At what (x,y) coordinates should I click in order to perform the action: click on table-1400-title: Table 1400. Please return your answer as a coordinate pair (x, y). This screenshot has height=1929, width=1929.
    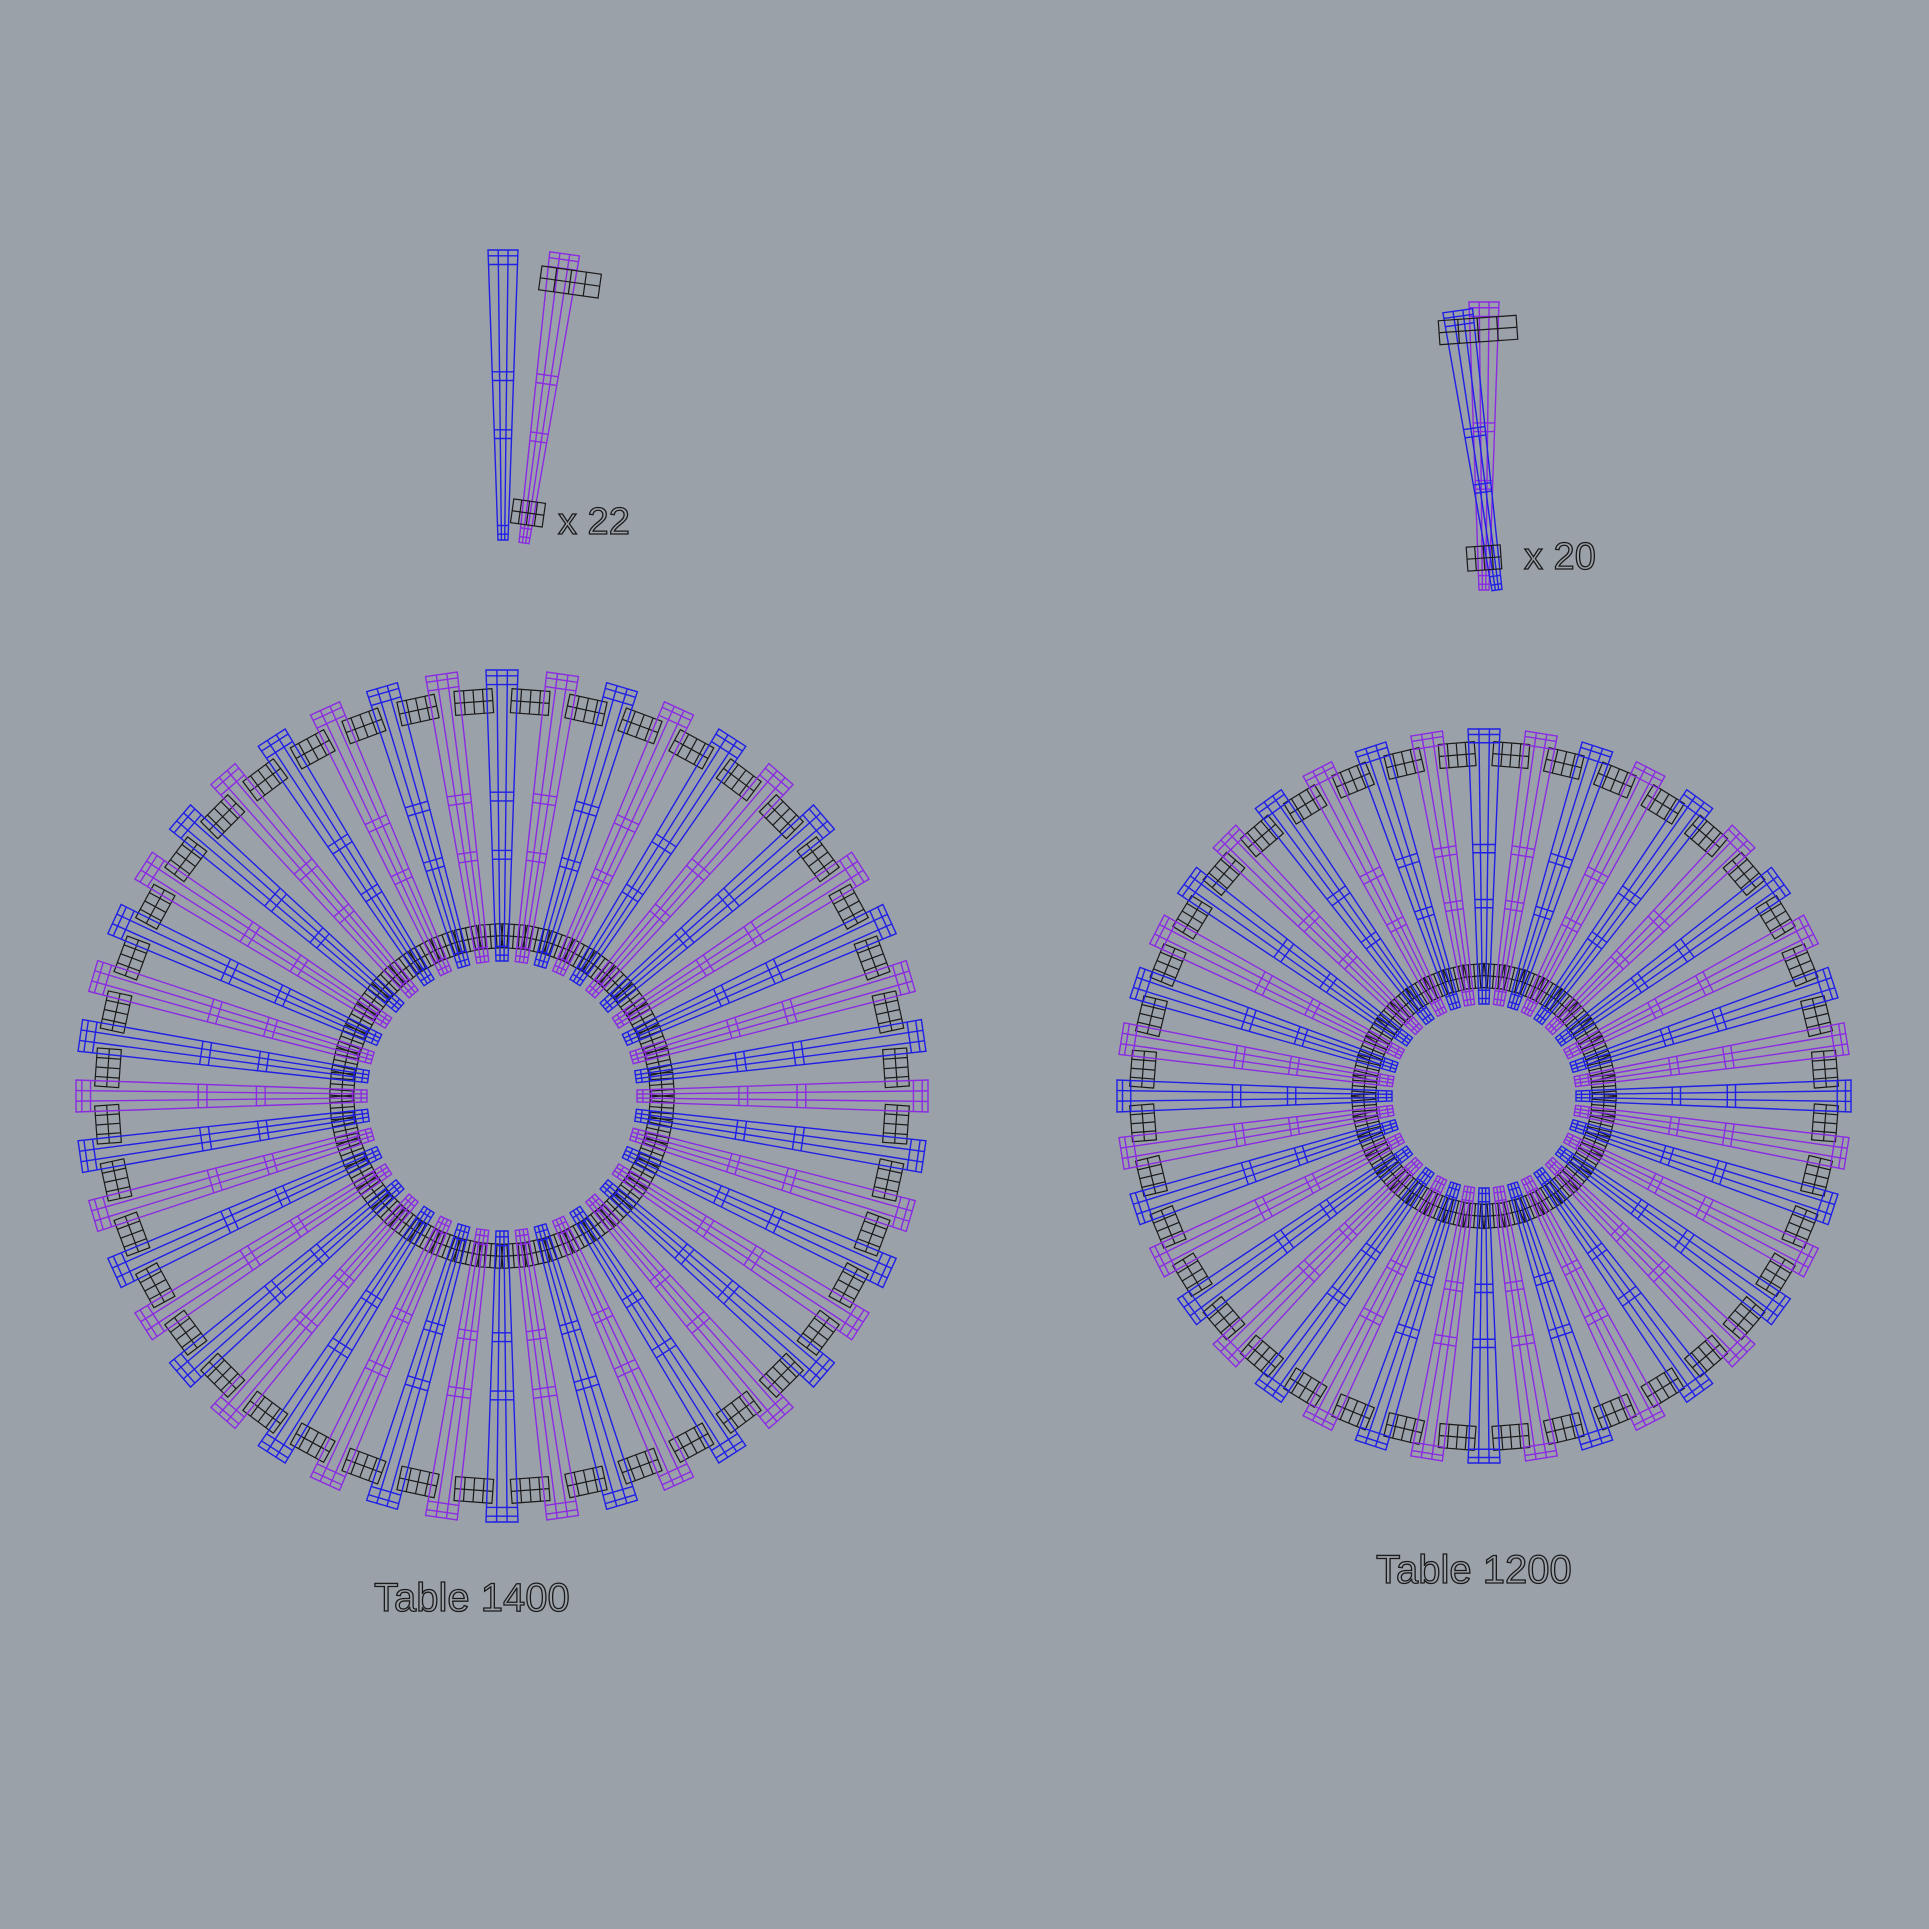
    Looking at the image, I should click on (471, 1598).